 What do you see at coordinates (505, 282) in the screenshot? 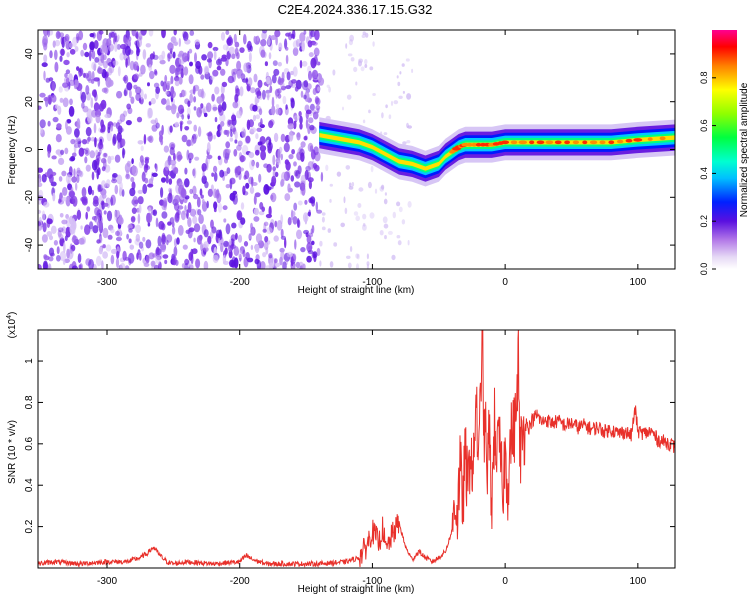
I see `spectrogram-x-tick-label: 0` at bounding box center [505, 282].